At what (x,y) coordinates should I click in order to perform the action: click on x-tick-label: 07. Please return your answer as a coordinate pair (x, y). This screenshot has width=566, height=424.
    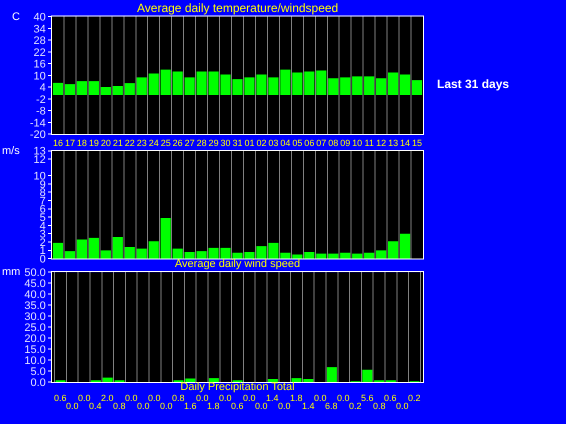
    Looking at the image, I should click on (321, 143).